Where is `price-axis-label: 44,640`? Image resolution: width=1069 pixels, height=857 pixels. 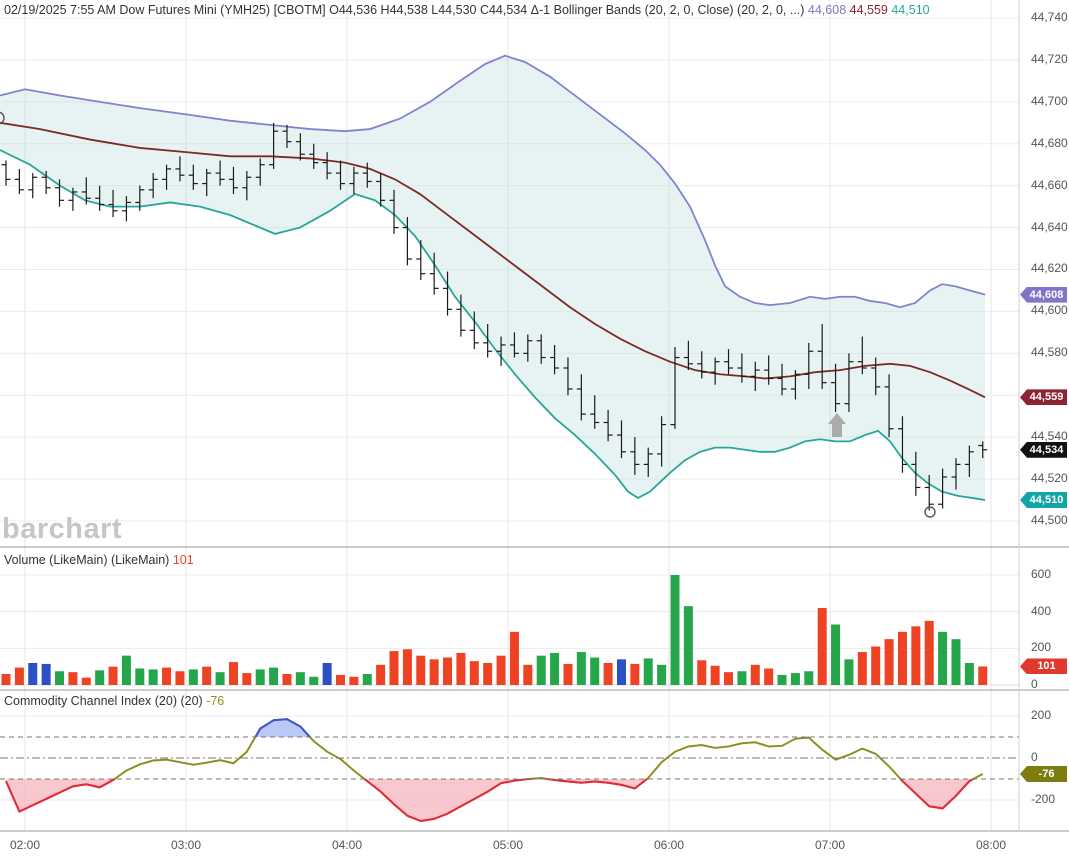 price-axis-label: 44,640 is located at coordinates (1049, 226).